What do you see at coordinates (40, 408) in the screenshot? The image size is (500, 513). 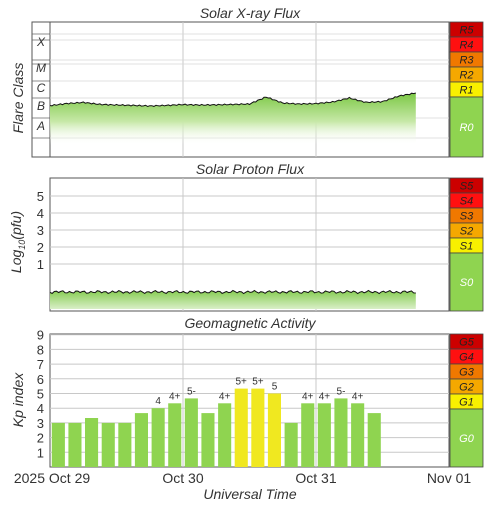 I see `kp-tick-4: 4` at bounding box center [40, 408].